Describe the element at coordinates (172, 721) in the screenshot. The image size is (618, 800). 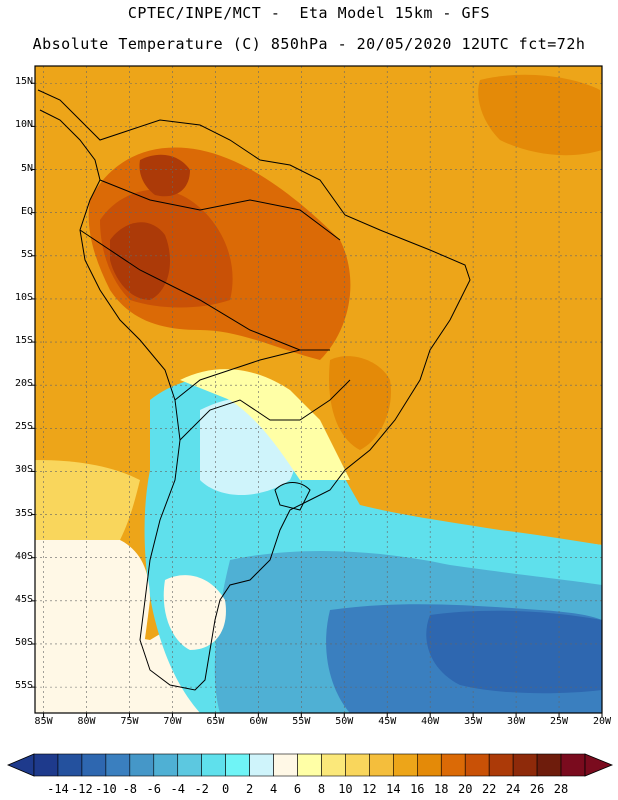
I see `longitude-label: 70W` at that location.